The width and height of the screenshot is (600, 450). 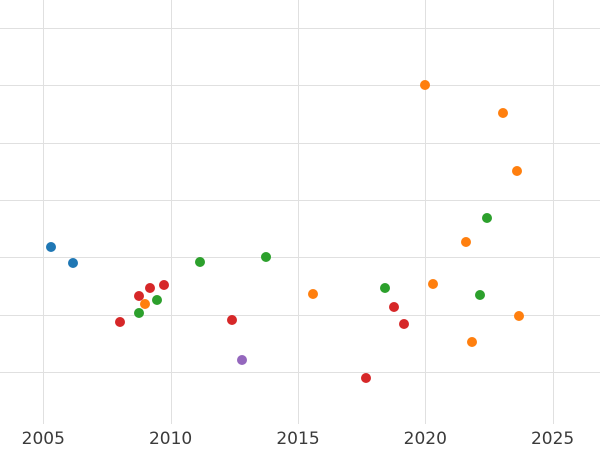 I want to click on x-tick-label: 2020, so click(x=425, y=439).